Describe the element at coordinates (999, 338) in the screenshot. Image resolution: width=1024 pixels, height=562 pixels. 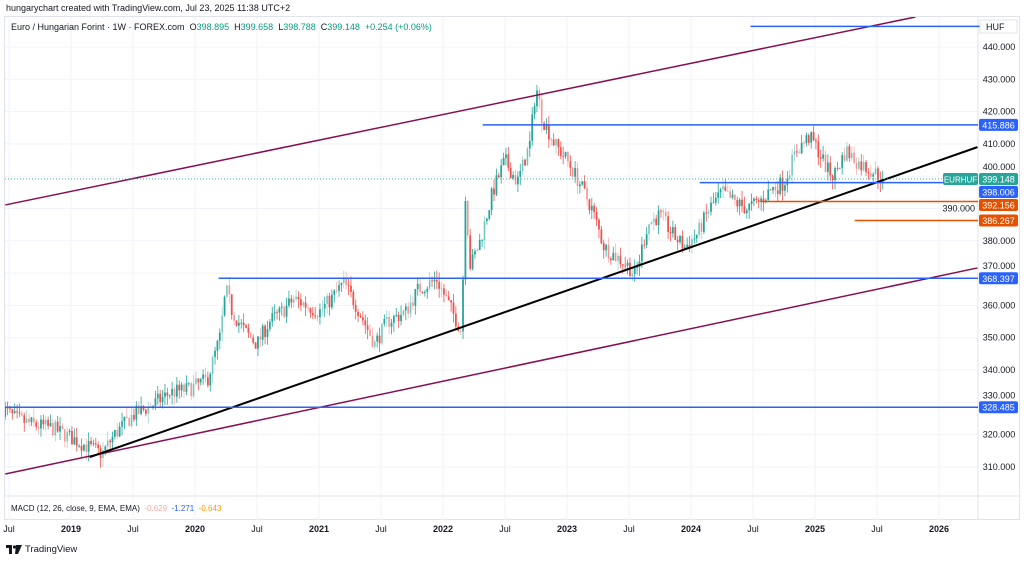
I see `price-axis-label: 350.000` at that location.